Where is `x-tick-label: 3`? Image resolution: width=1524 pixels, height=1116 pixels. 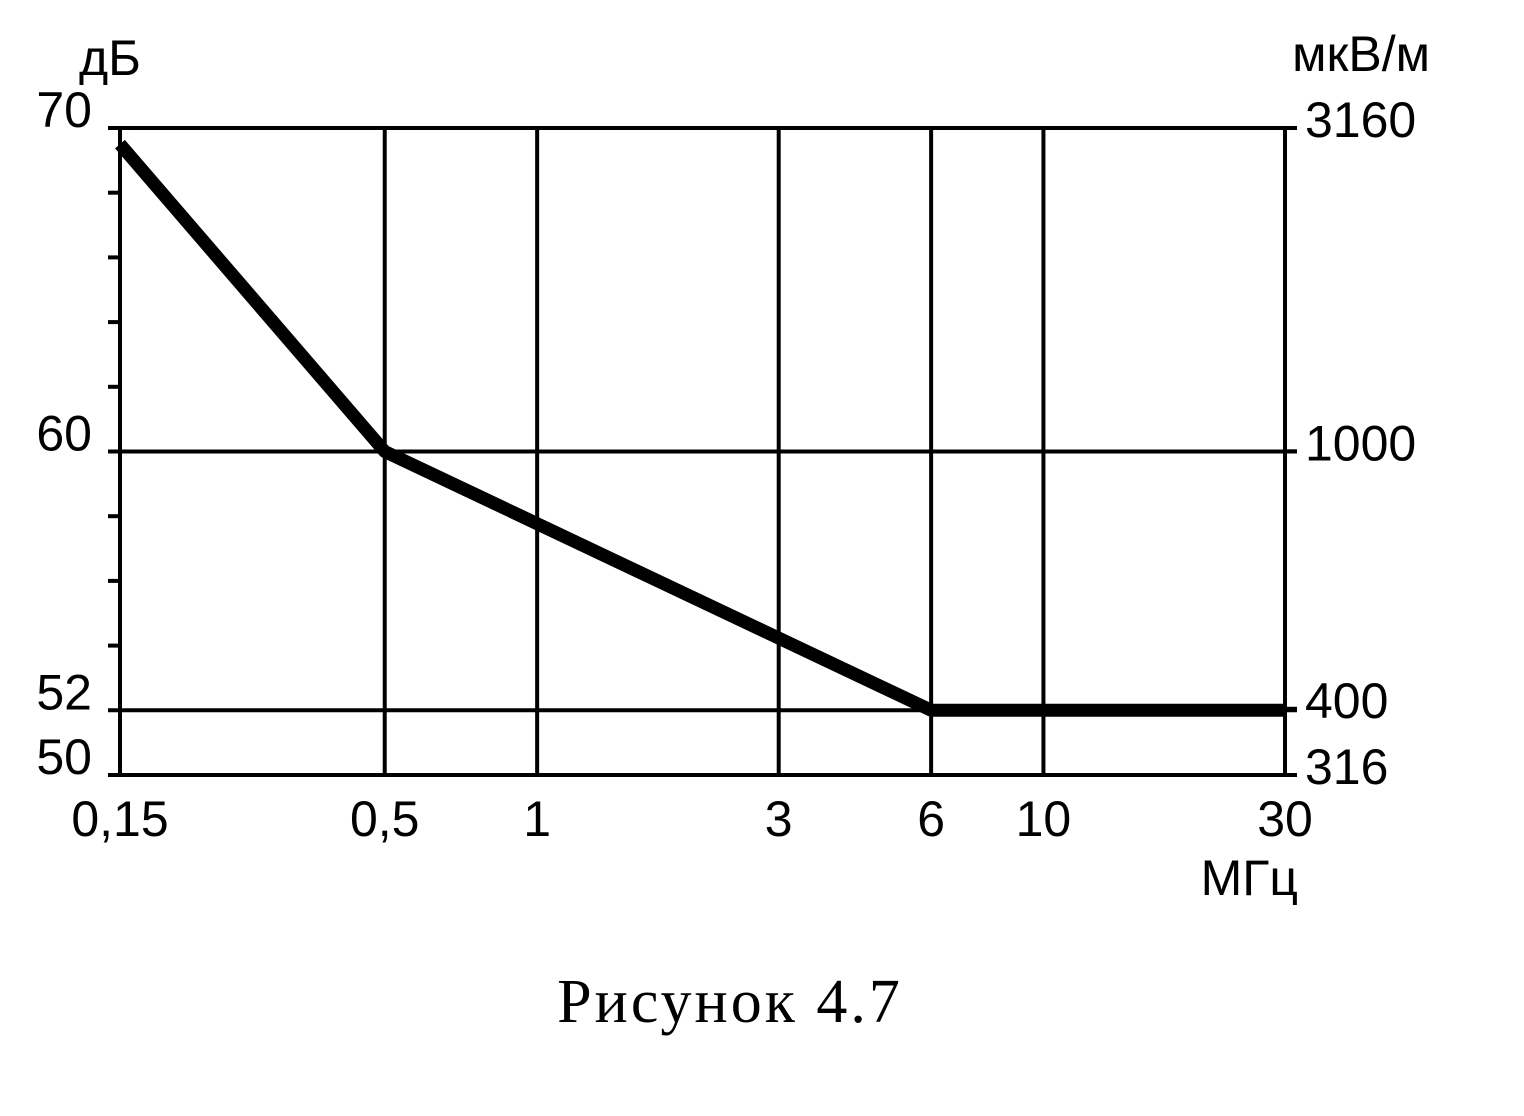 x-tick-label: 3 is located at coordinates (779, 819).